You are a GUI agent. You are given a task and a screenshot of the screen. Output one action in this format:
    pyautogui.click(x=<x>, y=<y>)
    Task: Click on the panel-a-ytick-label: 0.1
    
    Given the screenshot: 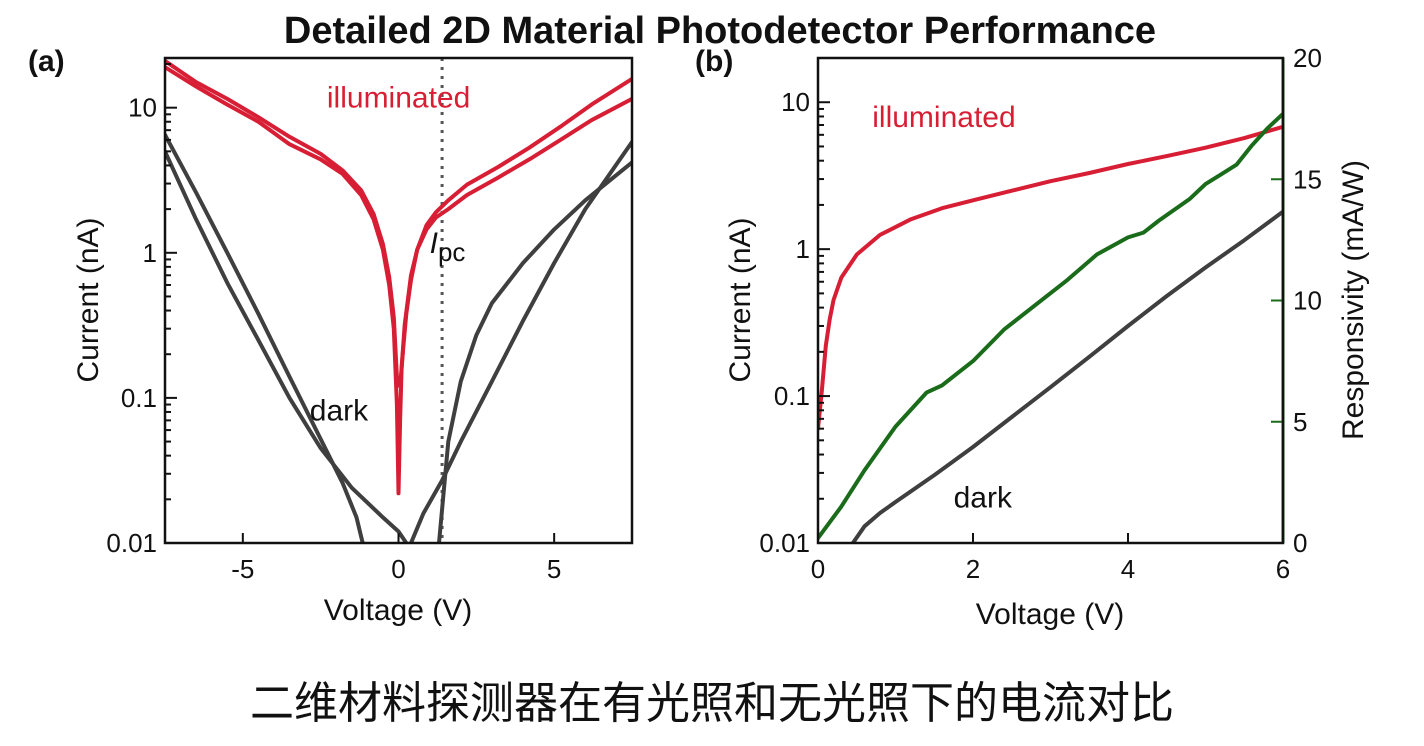 What is the action you would take?
    pyautogui.click(x=139, y=398)
    